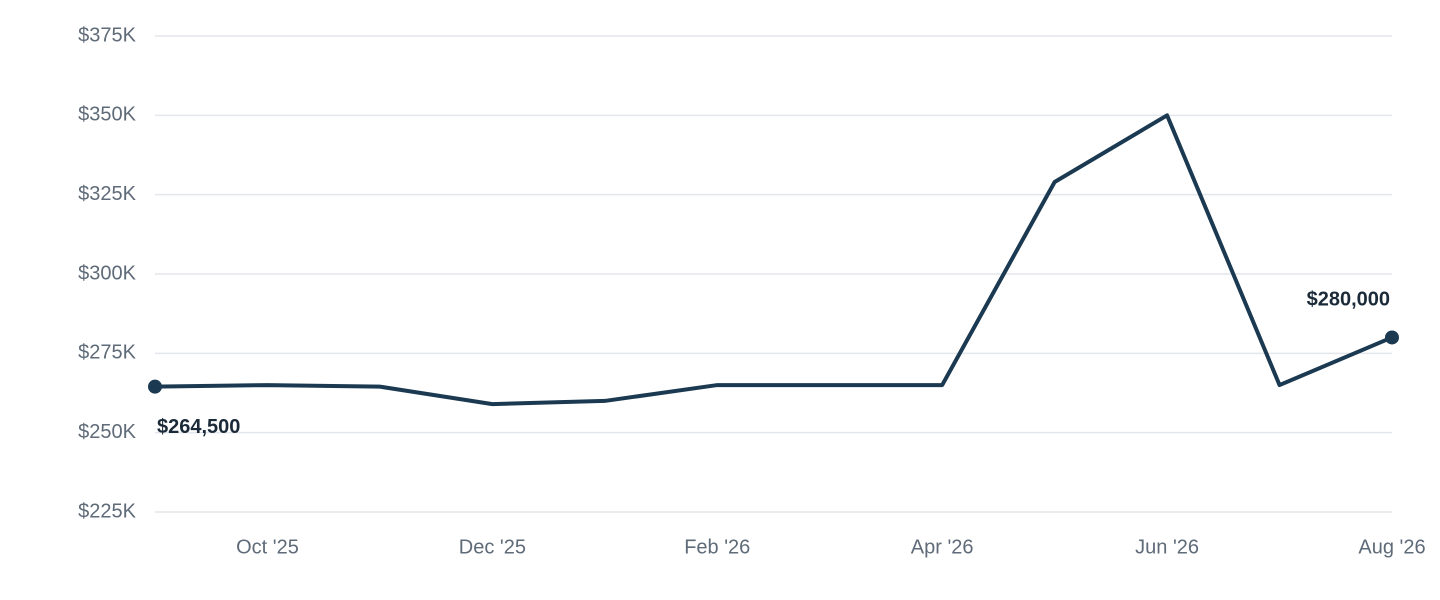 This screenshot has height=600, width=1440. What do you see at coordinates (107, 35) in the screenshot?
I see `y-tick-label: $375K` at bounding box center [107, 35].